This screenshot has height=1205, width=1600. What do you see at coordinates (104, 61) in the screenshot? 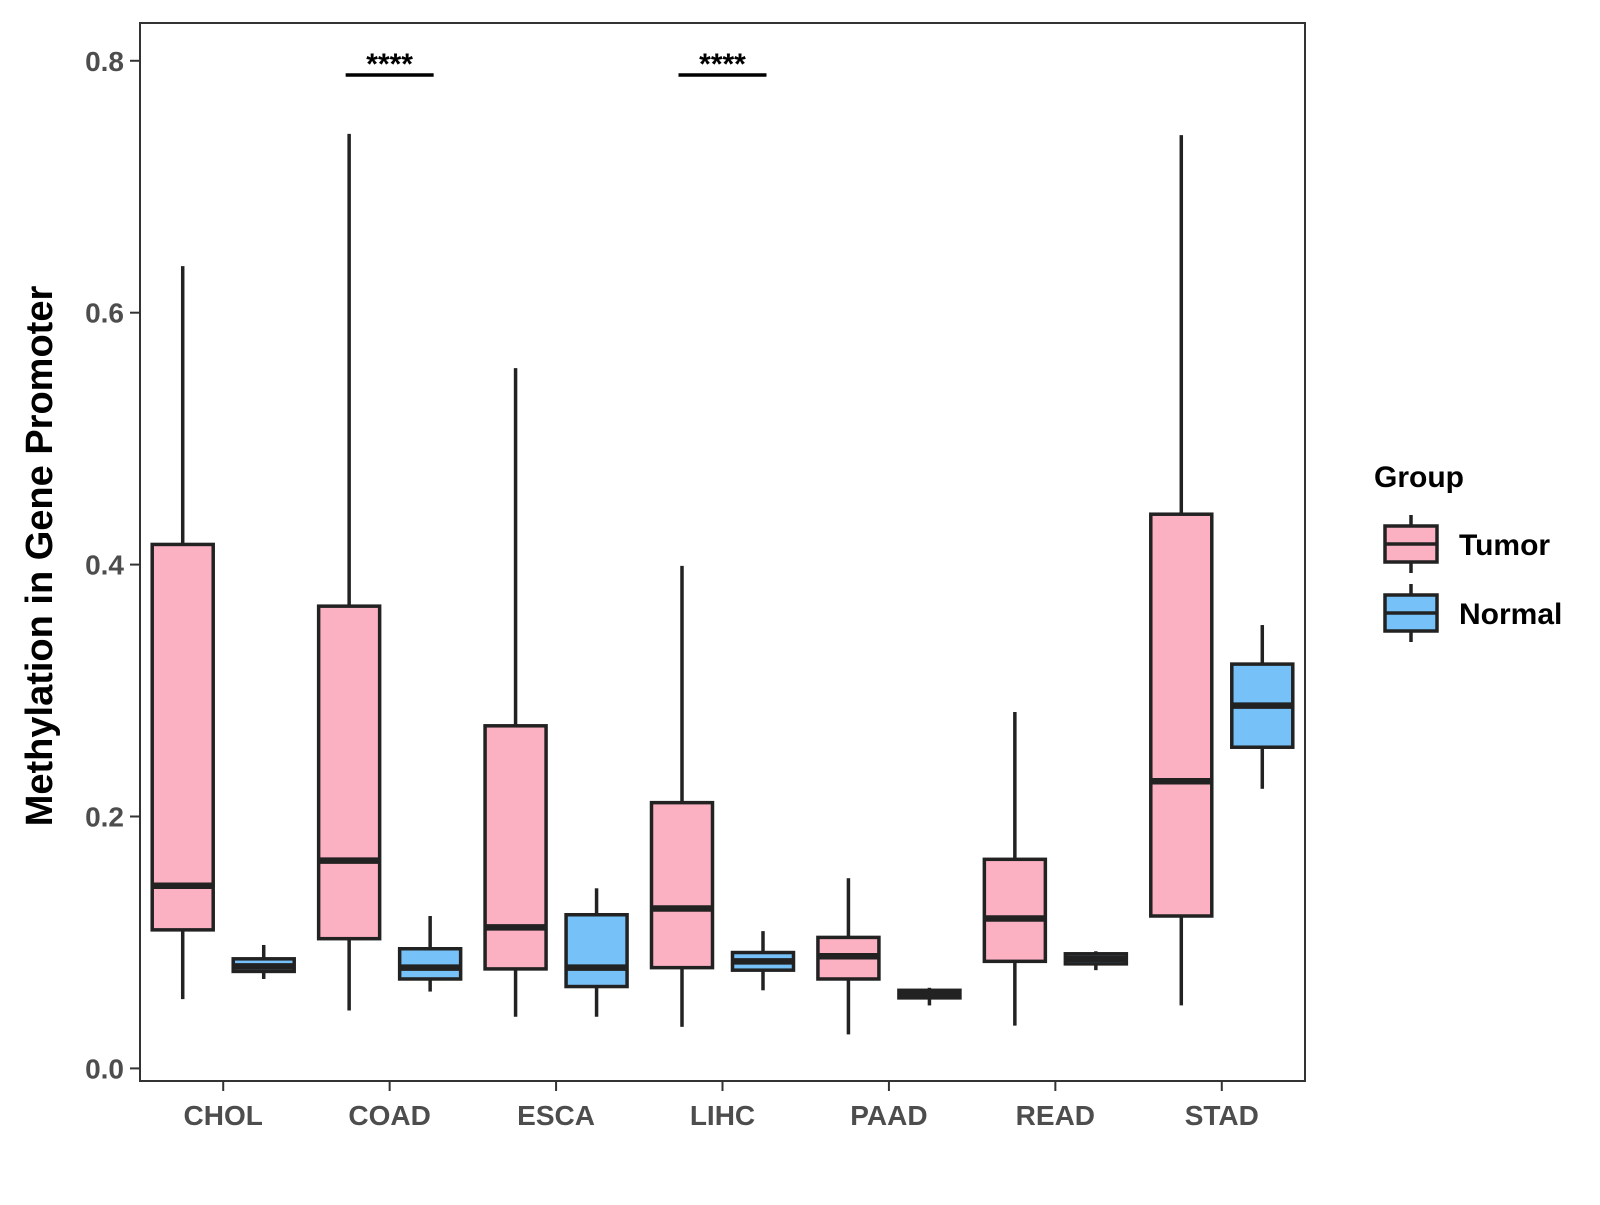
I see `y-tick-label: 0.8` at bounding box center [104, 61].